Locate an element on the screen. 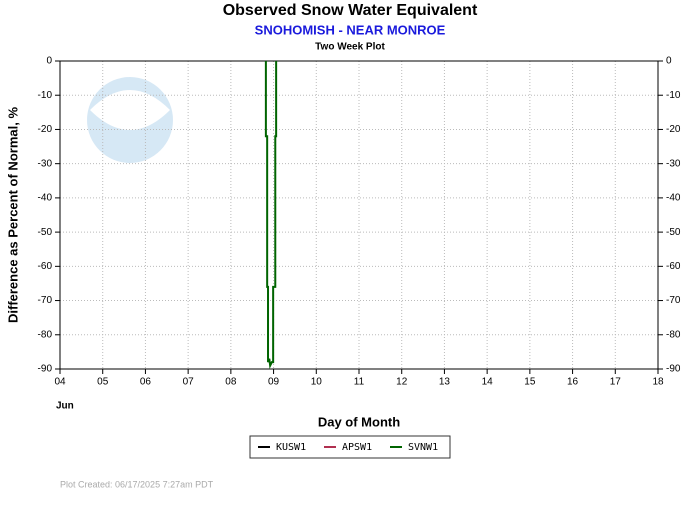 This screenshot has height=505, width=700. x-tick-label: 07 is located at coordinates (189, 382).